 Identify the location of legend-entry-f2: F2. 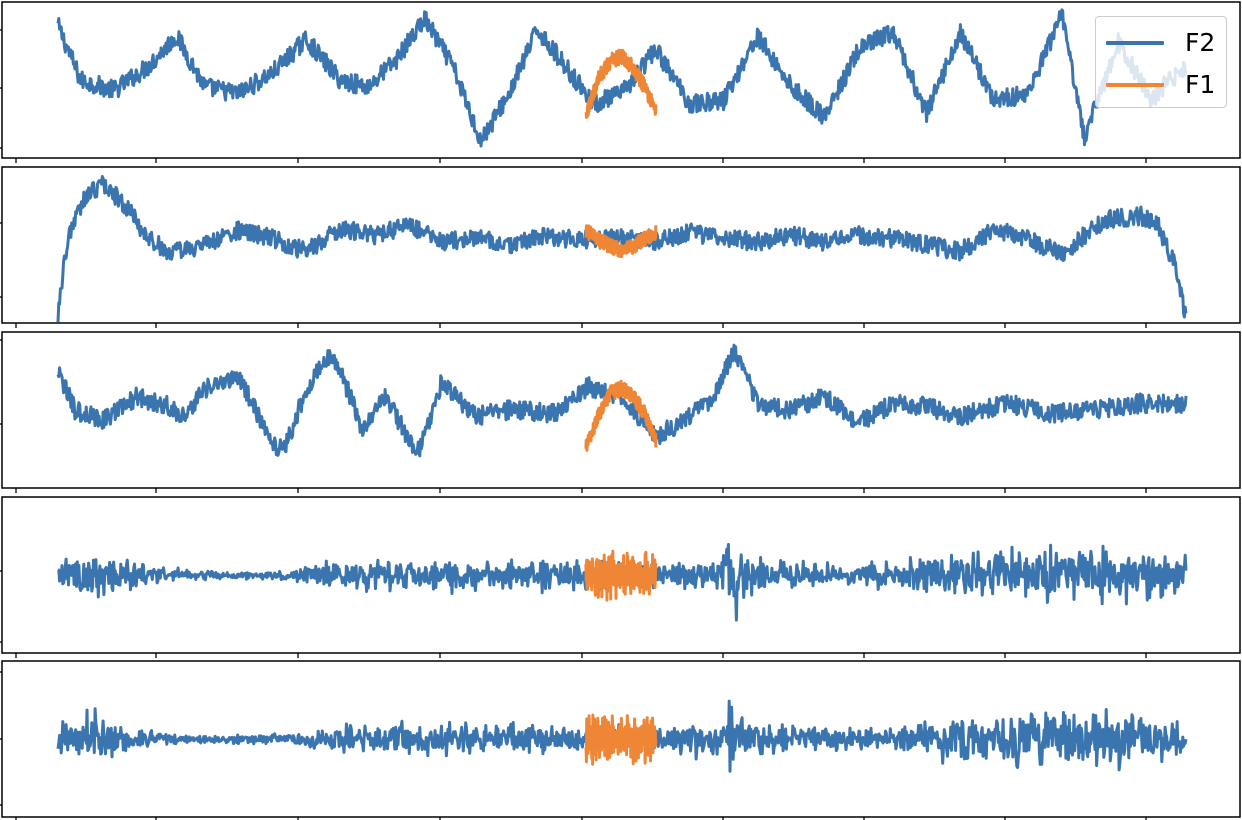
(1161, 42).